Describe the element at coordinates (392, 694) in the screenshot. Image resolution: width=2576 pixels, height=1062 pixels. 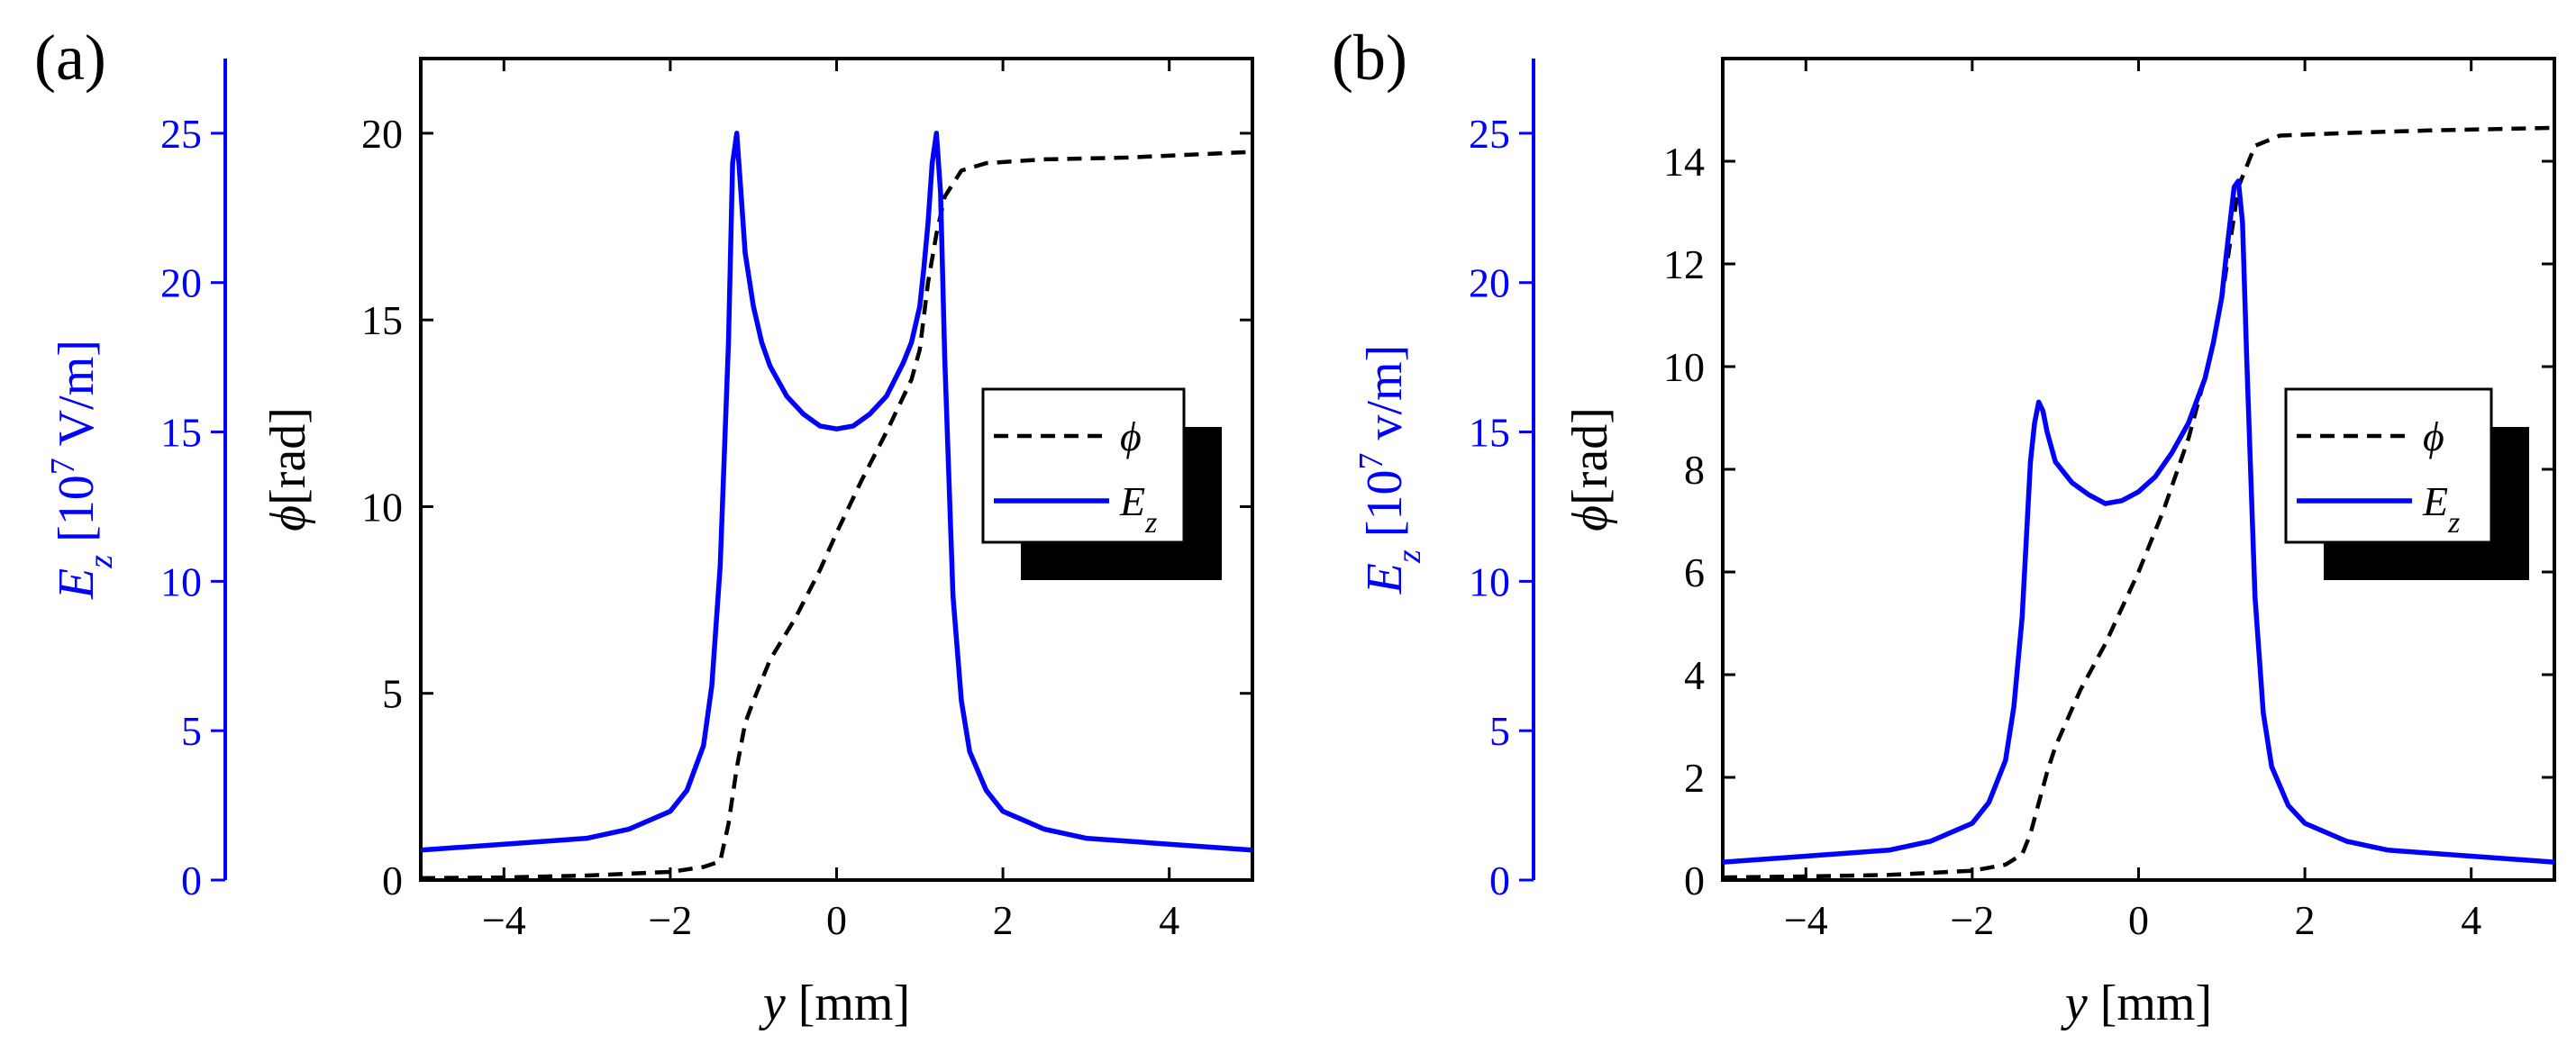
I see `phi-tick-label: 5` at that location.